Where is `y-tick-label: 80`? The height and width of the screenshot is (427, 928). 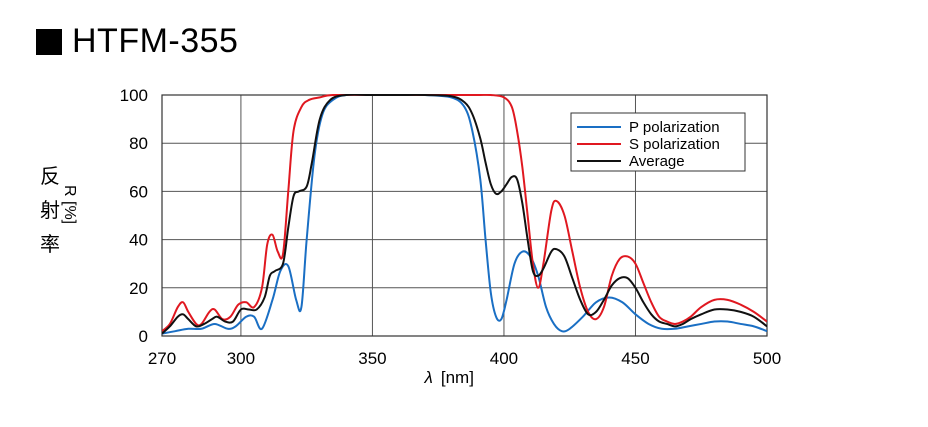
y-tick-label: 80 is located at coordinates (138, 143).